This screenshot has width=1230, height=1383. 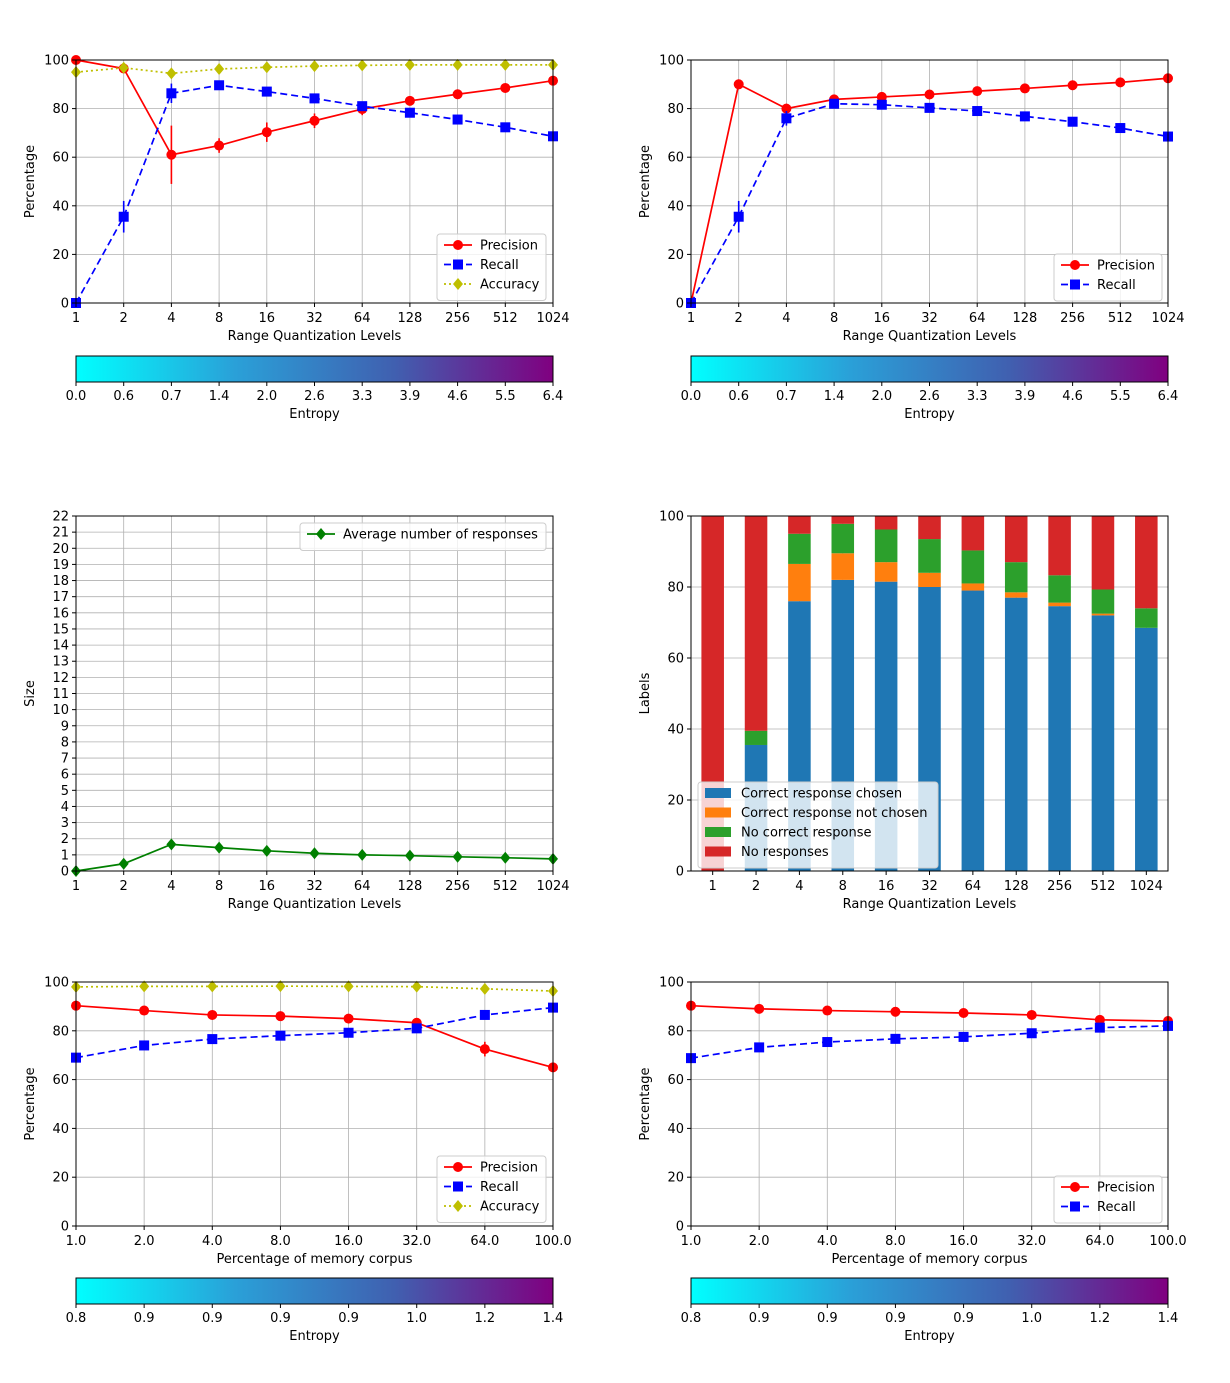 I want to click on legend: Average number of responses, so click(x=423, y=536).